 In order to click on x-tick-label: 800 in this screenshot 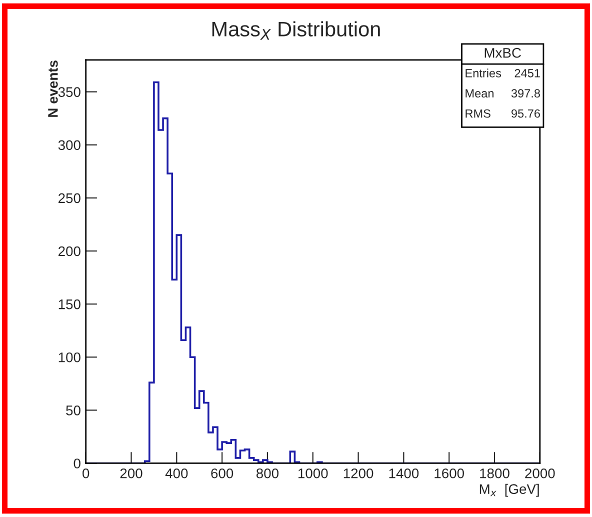, I will do `click(267, 473)`.